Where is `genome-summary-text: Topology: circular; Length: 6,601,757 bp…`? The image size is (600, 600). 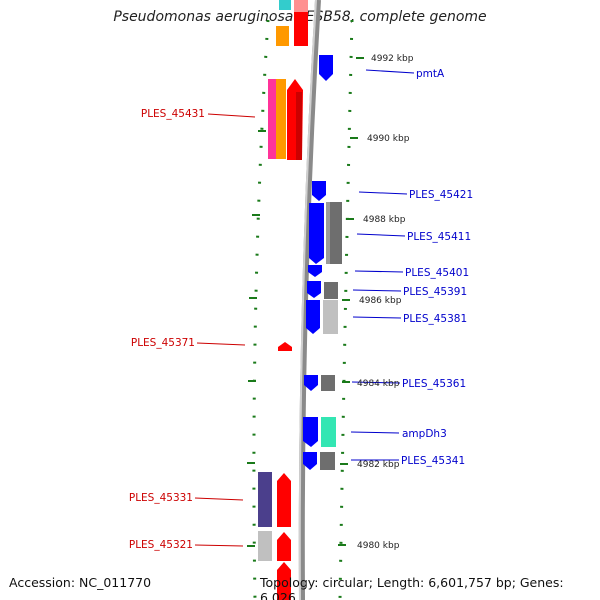 genome-summary-text: Topology: circular; Length: 6,601,757 bp… is located at coordinates (412, 587).